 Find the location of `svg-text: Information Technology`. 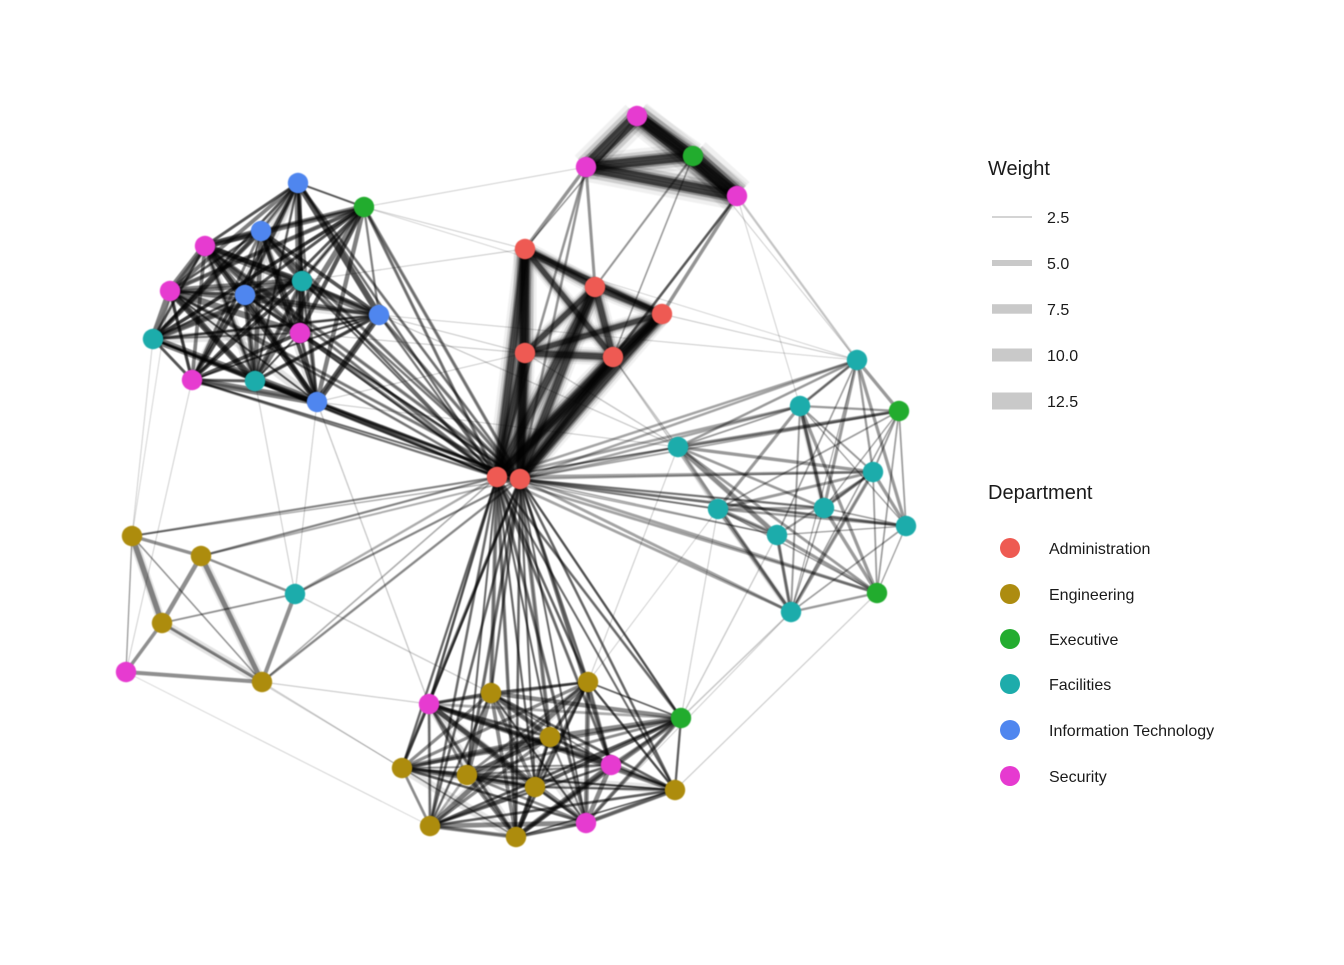

svg-text: Information Technology is located at coordinates (1131, 731).